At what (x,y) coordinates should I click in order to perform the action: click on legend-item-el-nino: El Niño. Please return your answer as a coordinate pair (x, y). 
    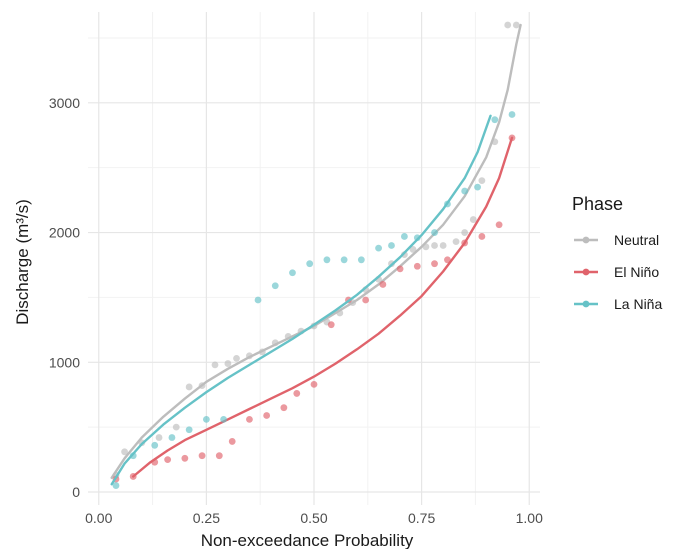
    Looking at the image, I should click on (616, 272).